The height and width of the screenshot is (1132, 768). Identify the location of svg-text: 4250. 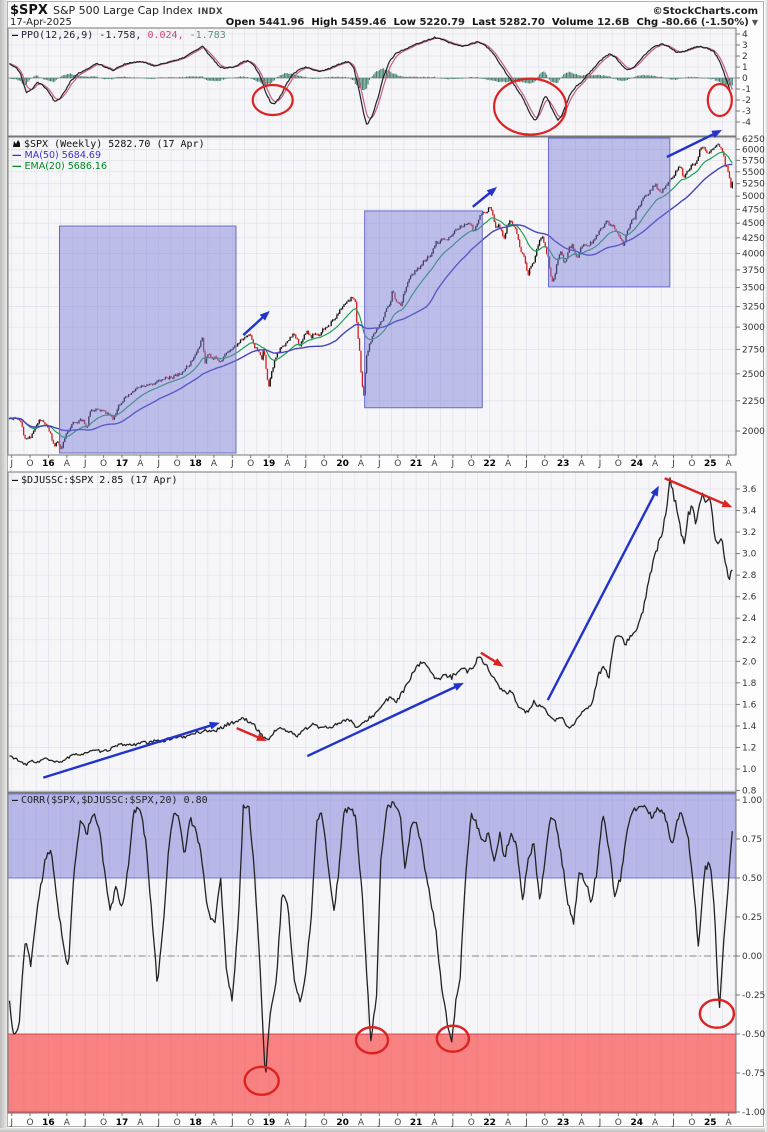
(753, 239).